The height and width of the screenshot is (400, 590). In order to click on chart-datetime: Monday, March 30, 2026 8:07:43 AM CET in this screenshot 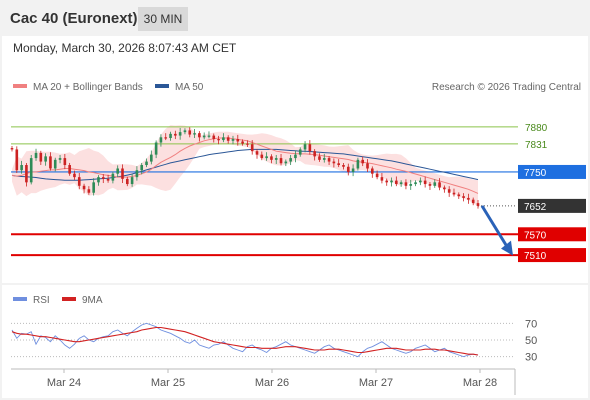, I will do `click(125, 48)`.